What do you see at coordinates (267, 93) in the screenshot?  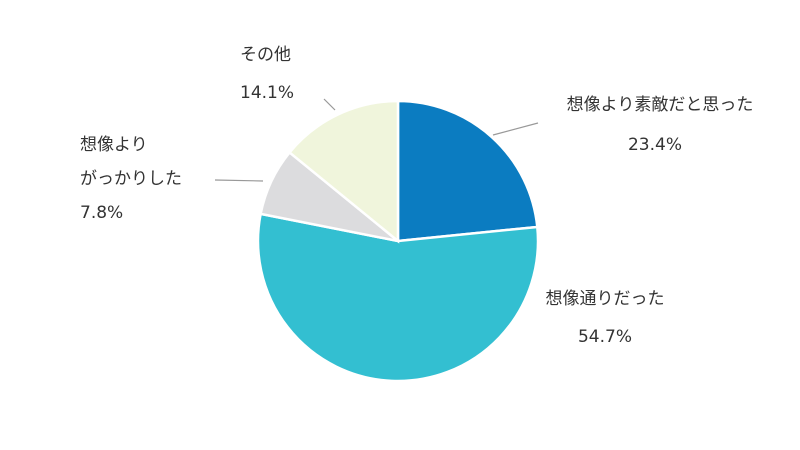 I see `value-label: 14.1%` at bounding box center [267, 93].